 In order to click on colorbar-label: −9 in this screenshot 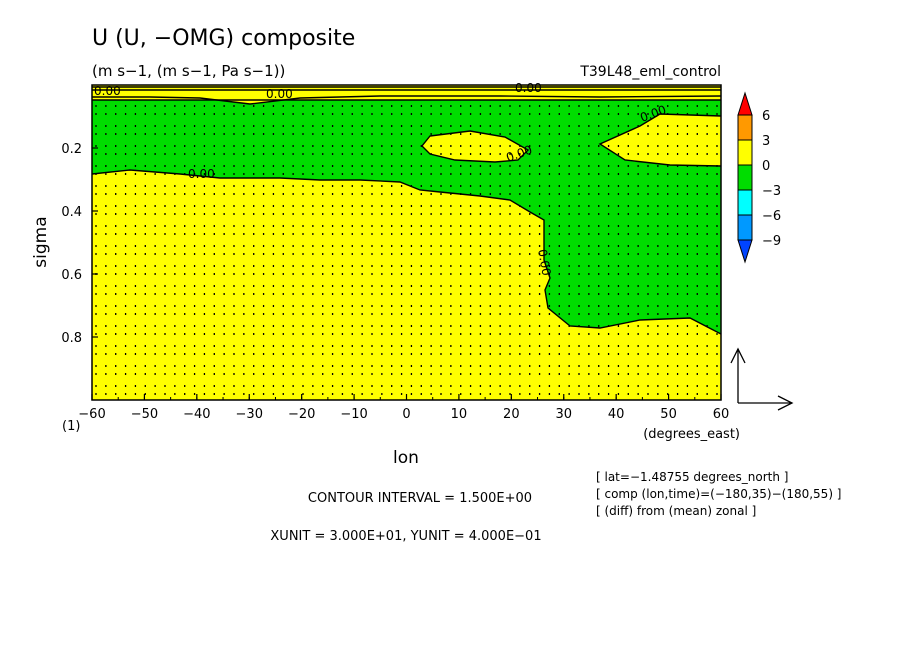, I will do `click(771, 241)`.